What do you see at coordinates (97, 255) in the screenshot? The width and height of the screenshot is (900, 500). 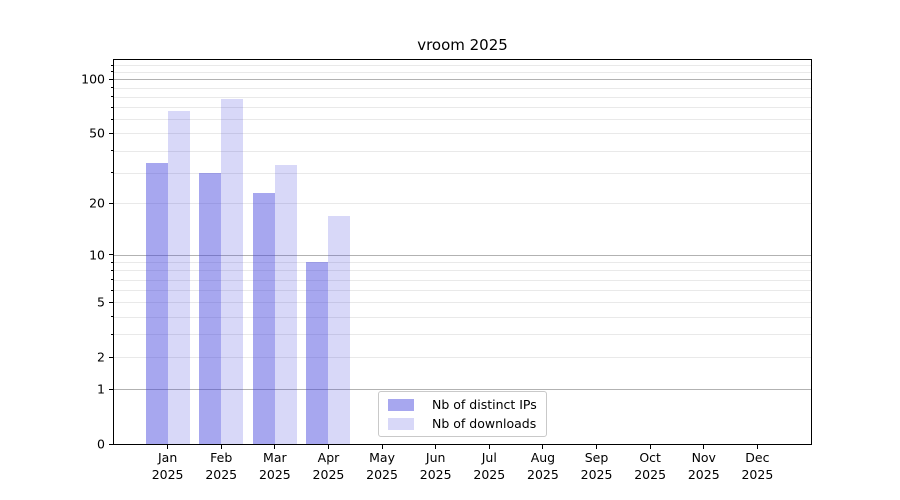 I see `y-tick-label-10: 10` at bounding box center [97, 255].